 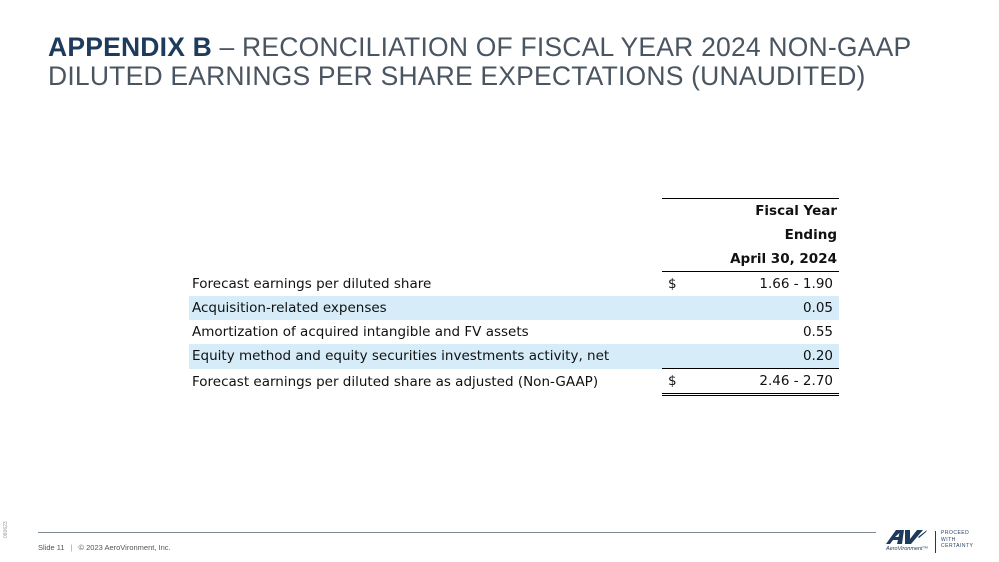 What do you see at coordinates (810, 235) in the screenshot?
I see `column-header-line-2: Ending` at bounding box center [810, 235].